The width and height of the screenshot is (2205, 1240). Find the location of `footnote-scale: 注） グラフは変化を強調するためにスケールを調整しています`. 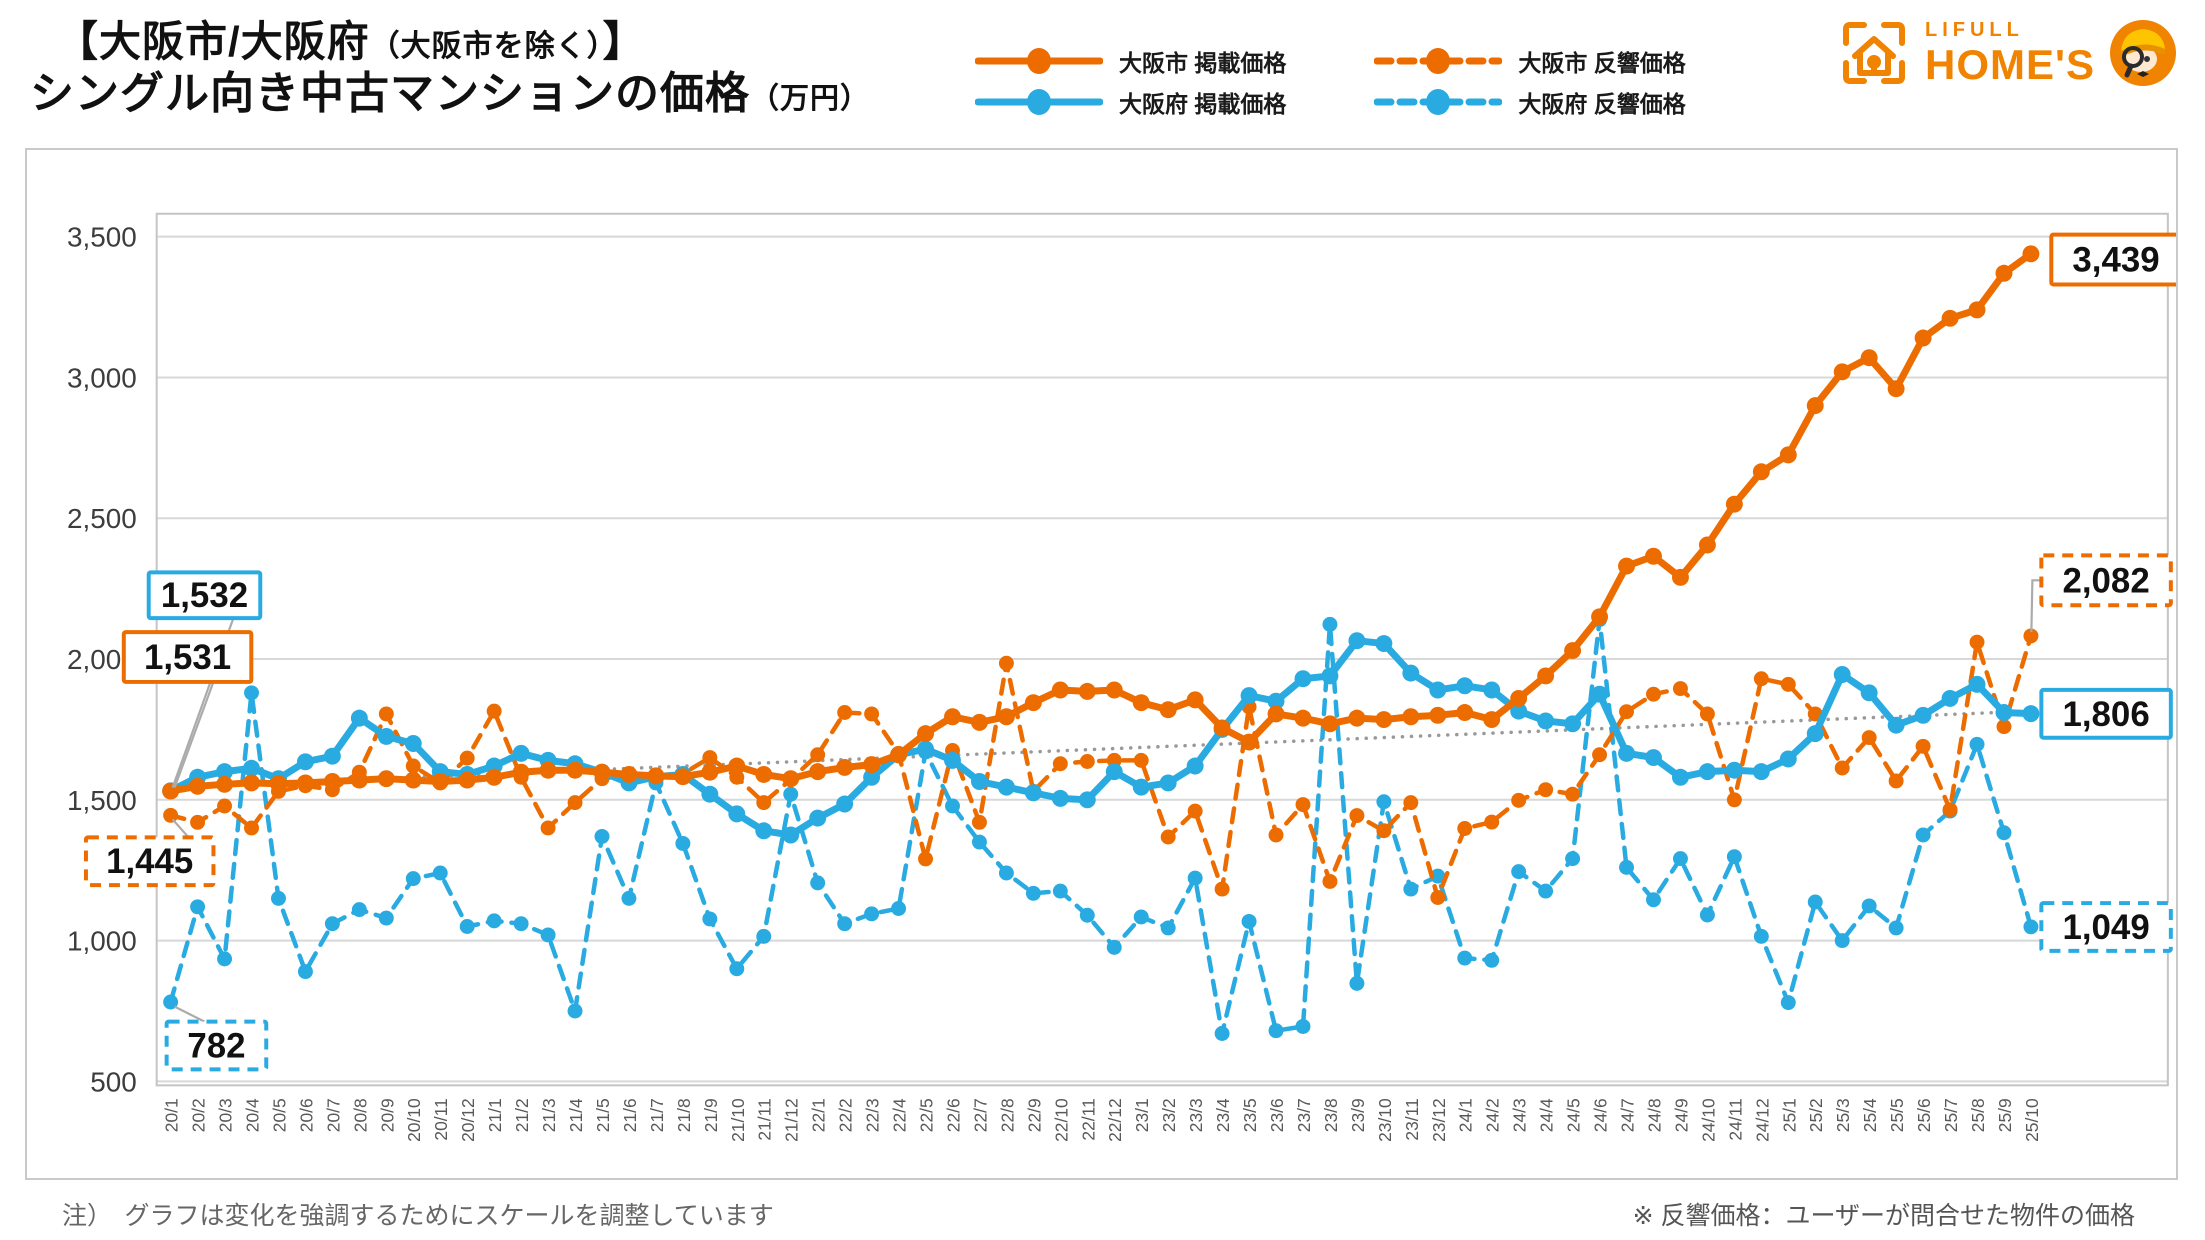

footnote-scale: 注） グラフは変化を強調するためにスケールを調整しています is located at coordinates (418, 1216).